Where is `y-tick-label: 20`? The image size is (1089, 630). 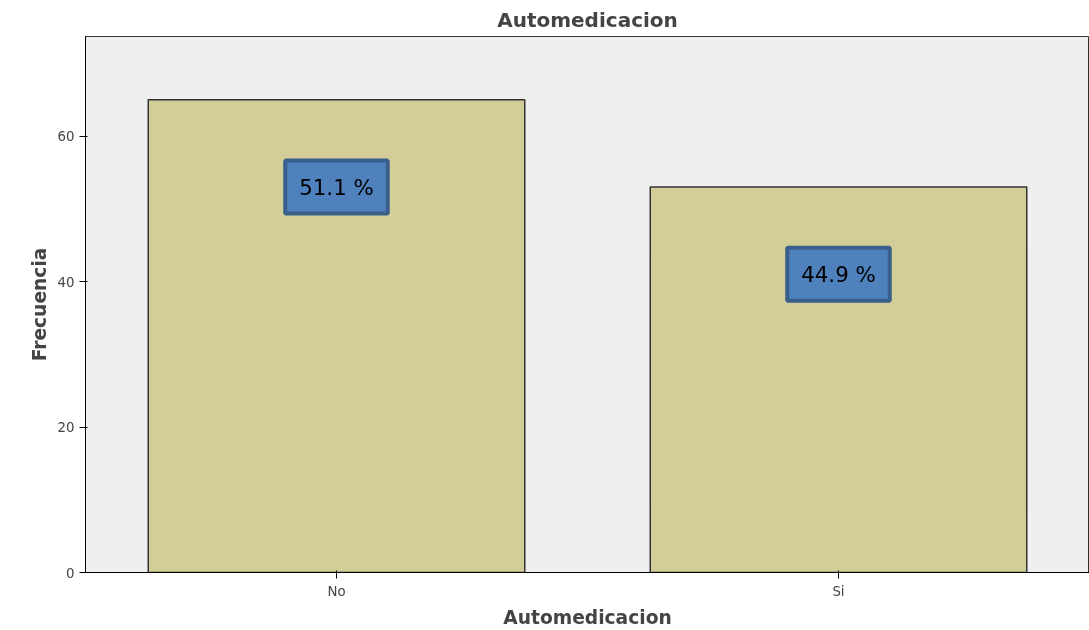 y-tick-label: 20 is located at coordinates (66, 428).